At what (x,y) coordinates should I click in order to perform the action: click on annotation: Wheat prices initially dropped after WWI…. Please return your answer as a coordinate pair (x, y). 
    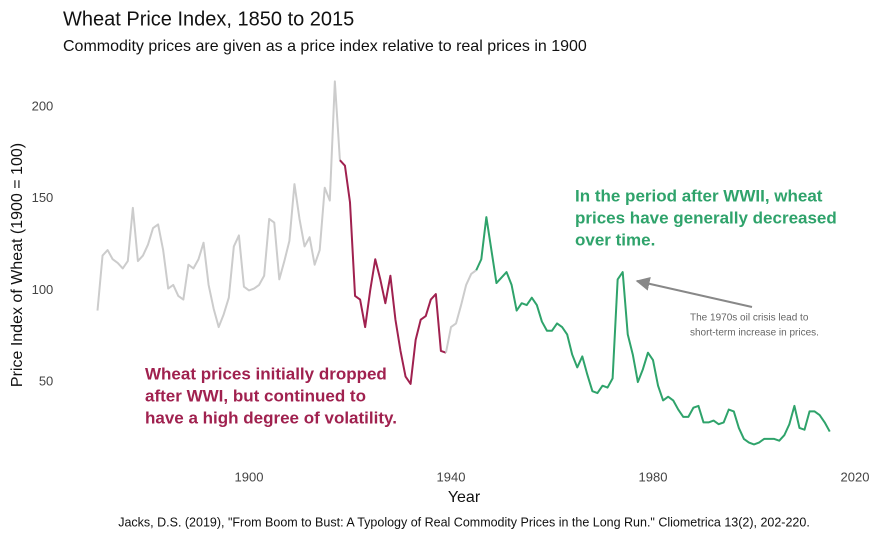
    Looking at the image, I should click on (271, 395).